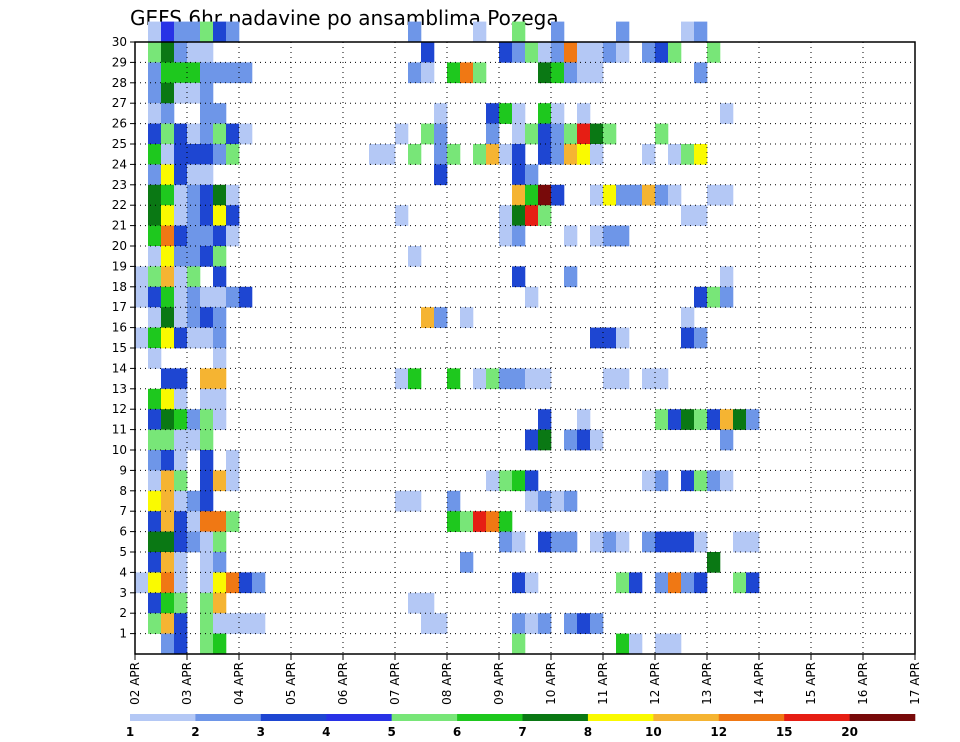 This screenshot has width=960, height=742. What do you see at coordinates (123, 552) in the screenshot?
I see `y-tick-label: 5` at bounding box center [123, 552].